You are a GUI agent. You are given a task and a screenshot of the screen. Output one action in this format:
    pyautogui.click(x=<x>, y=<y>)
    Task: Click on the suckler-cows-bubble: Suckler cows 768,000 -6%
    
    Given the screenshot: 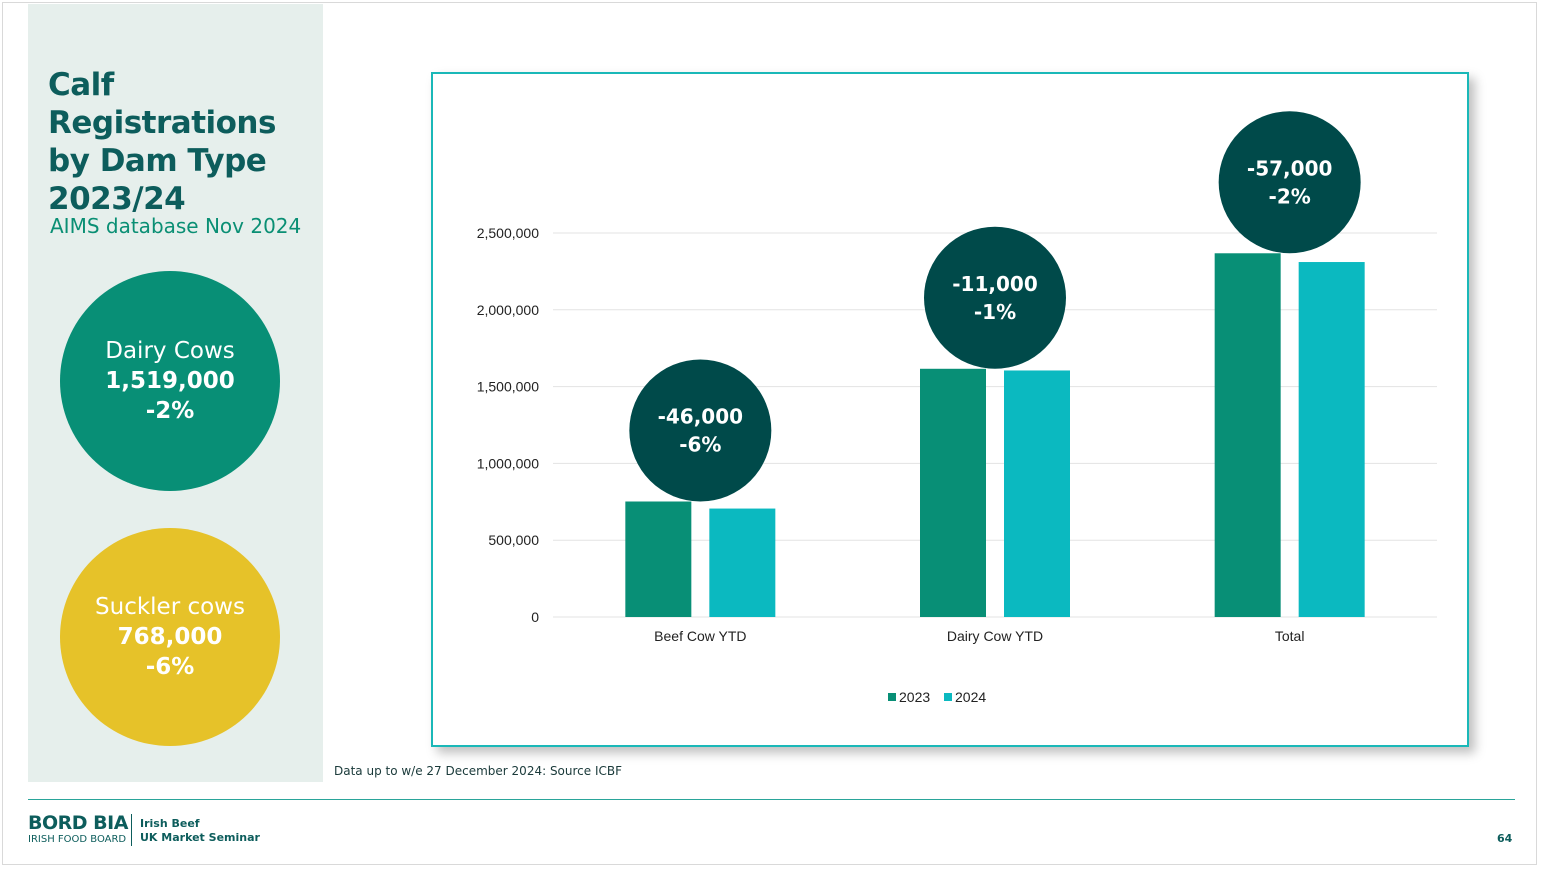 What is the action you would take?
    pyautogui.click(x=170, y=637)
    